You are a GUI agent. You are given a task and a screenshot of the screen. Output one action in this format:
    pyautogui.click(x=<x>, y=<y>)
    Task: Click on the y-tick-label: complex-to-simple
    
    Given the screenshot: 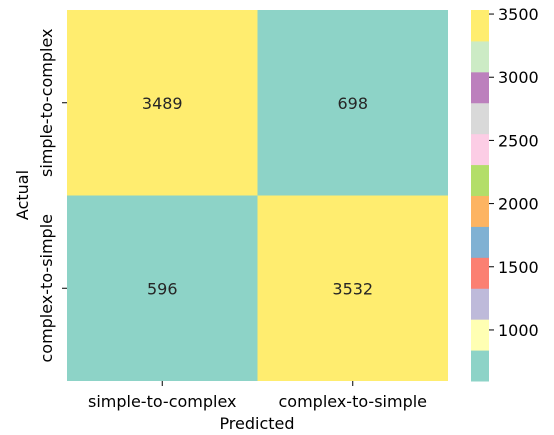 What is the action you would take?
    pyautogui.click(x=46, y=288)
    